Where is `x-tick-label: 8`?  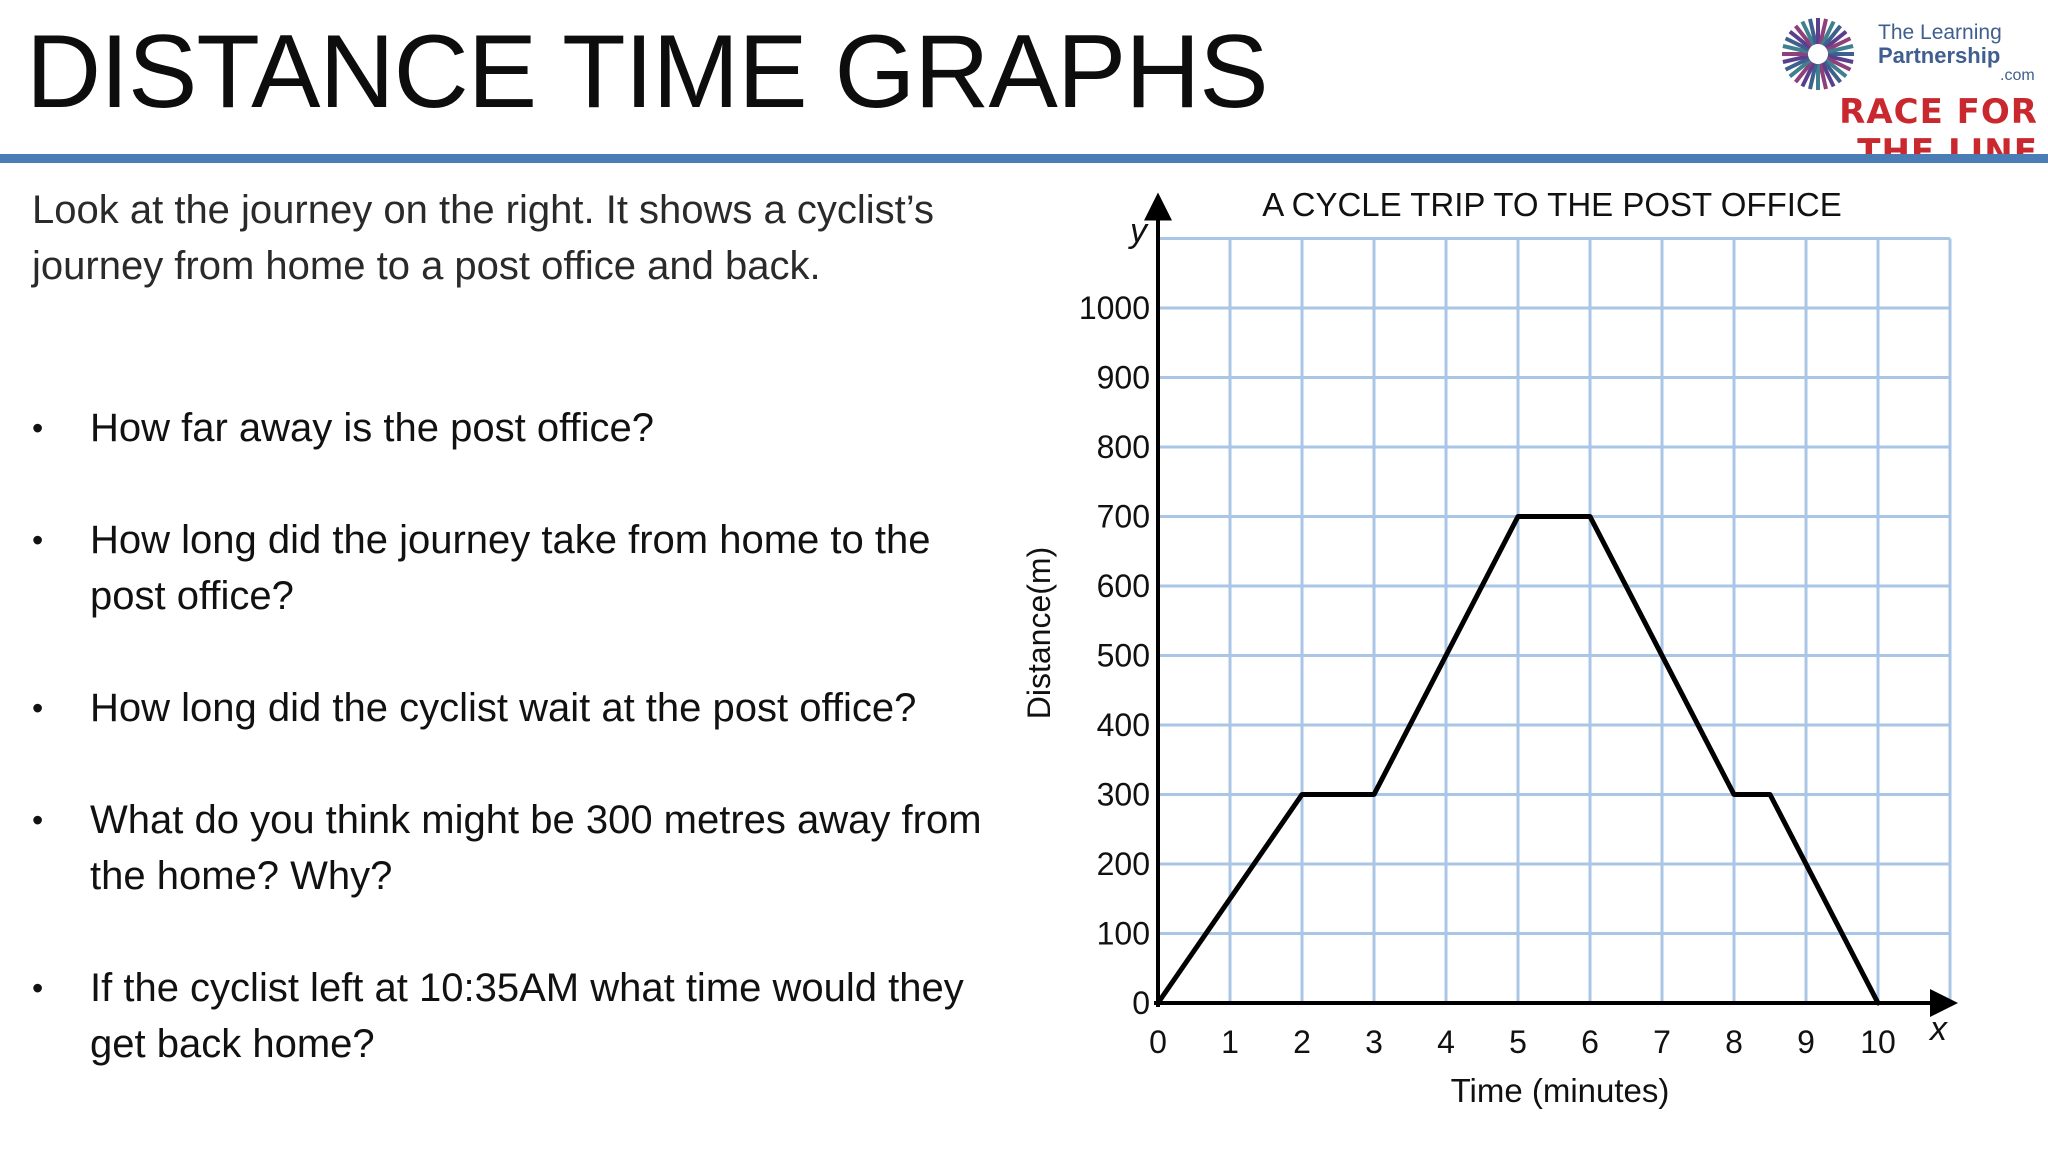
x-tick-label: 8 is located at coordinates (1734, 1042).